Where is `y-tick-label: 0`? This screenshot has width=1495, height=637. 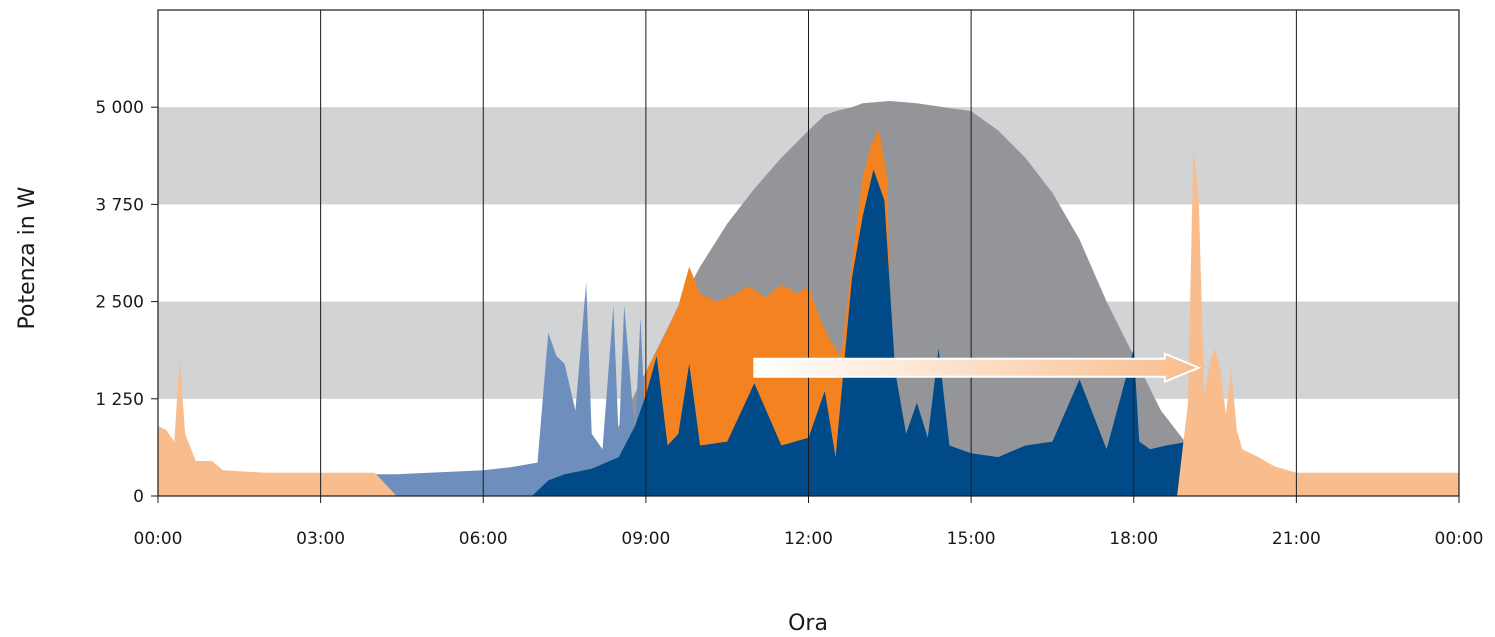 y-tick-label: 0 is located at coordinates (138, 497).